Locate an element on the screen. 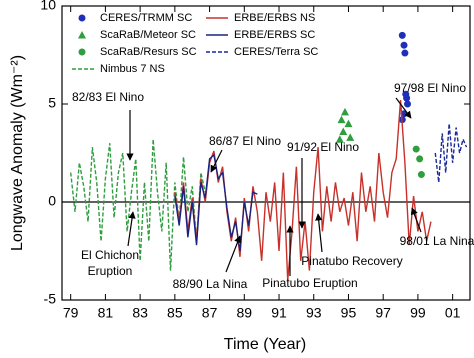 The width and height of the screenshot is (474, 358). x-tick-label: 93 is located at coordinates (314, 313).